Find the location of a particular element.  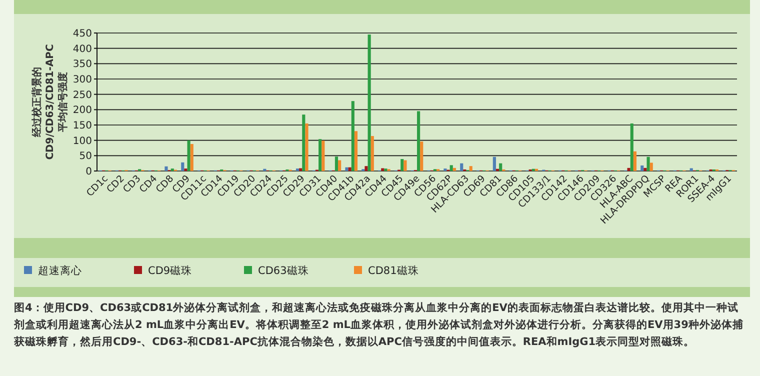

y-tick-label: 350 is located at coordinates (82, 64).